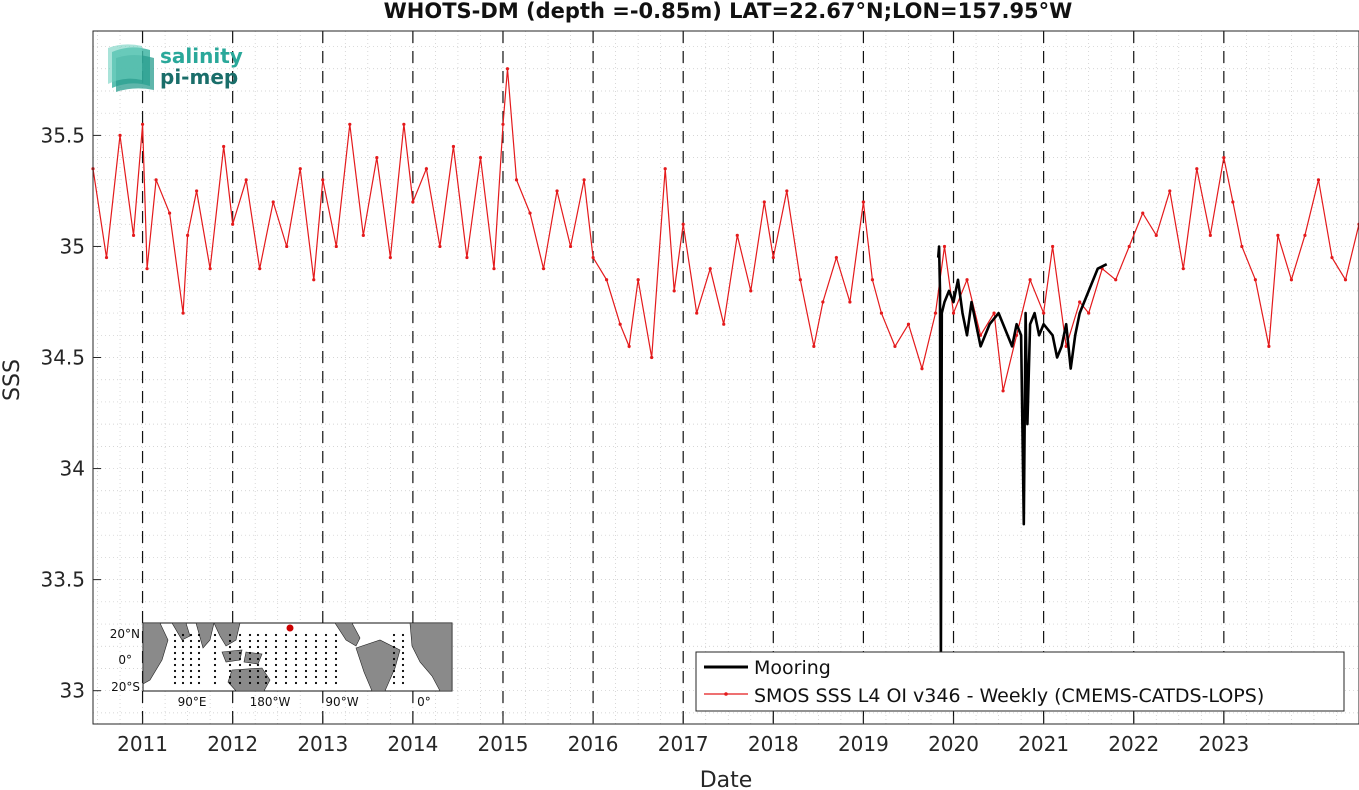 This screenshot has width=1359, height=790. I want to click on logo-line2: pi-mep, so click(199, 77).